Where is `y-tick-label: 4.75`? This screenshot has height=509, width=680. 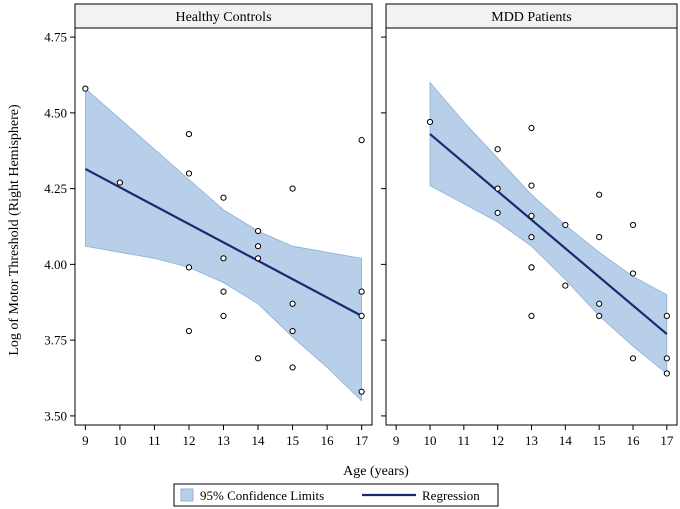 y-tick-label: 4.75 is located at coordinates (55, 37).